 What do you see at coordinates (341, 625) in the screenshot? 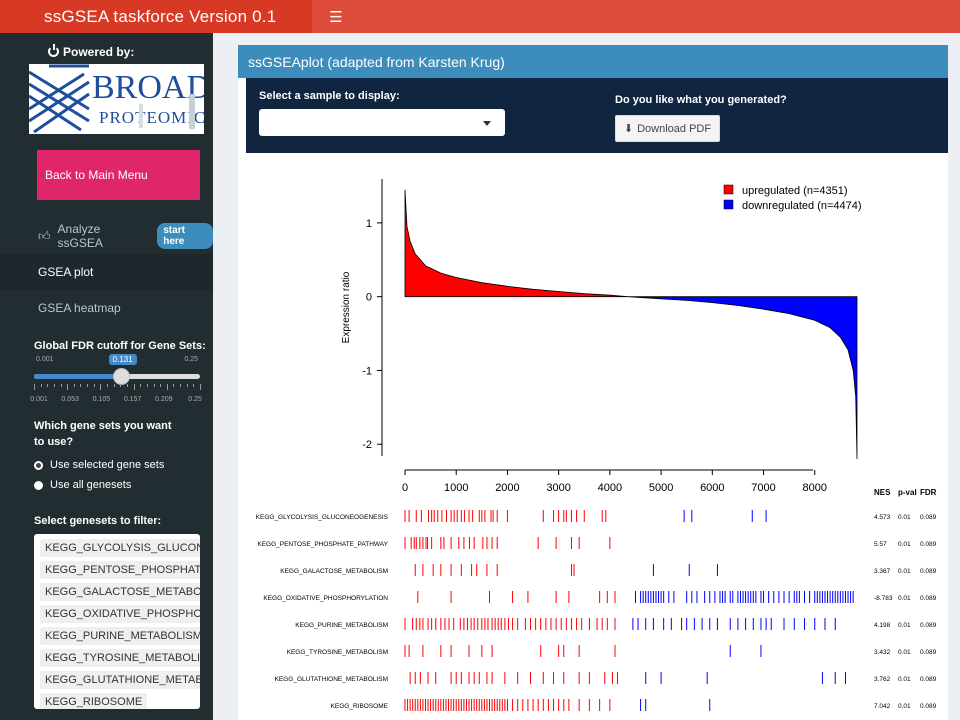
I see `geneset-name: KEGG_PURINE_METABOLISM` at bounding box center [341, 625].